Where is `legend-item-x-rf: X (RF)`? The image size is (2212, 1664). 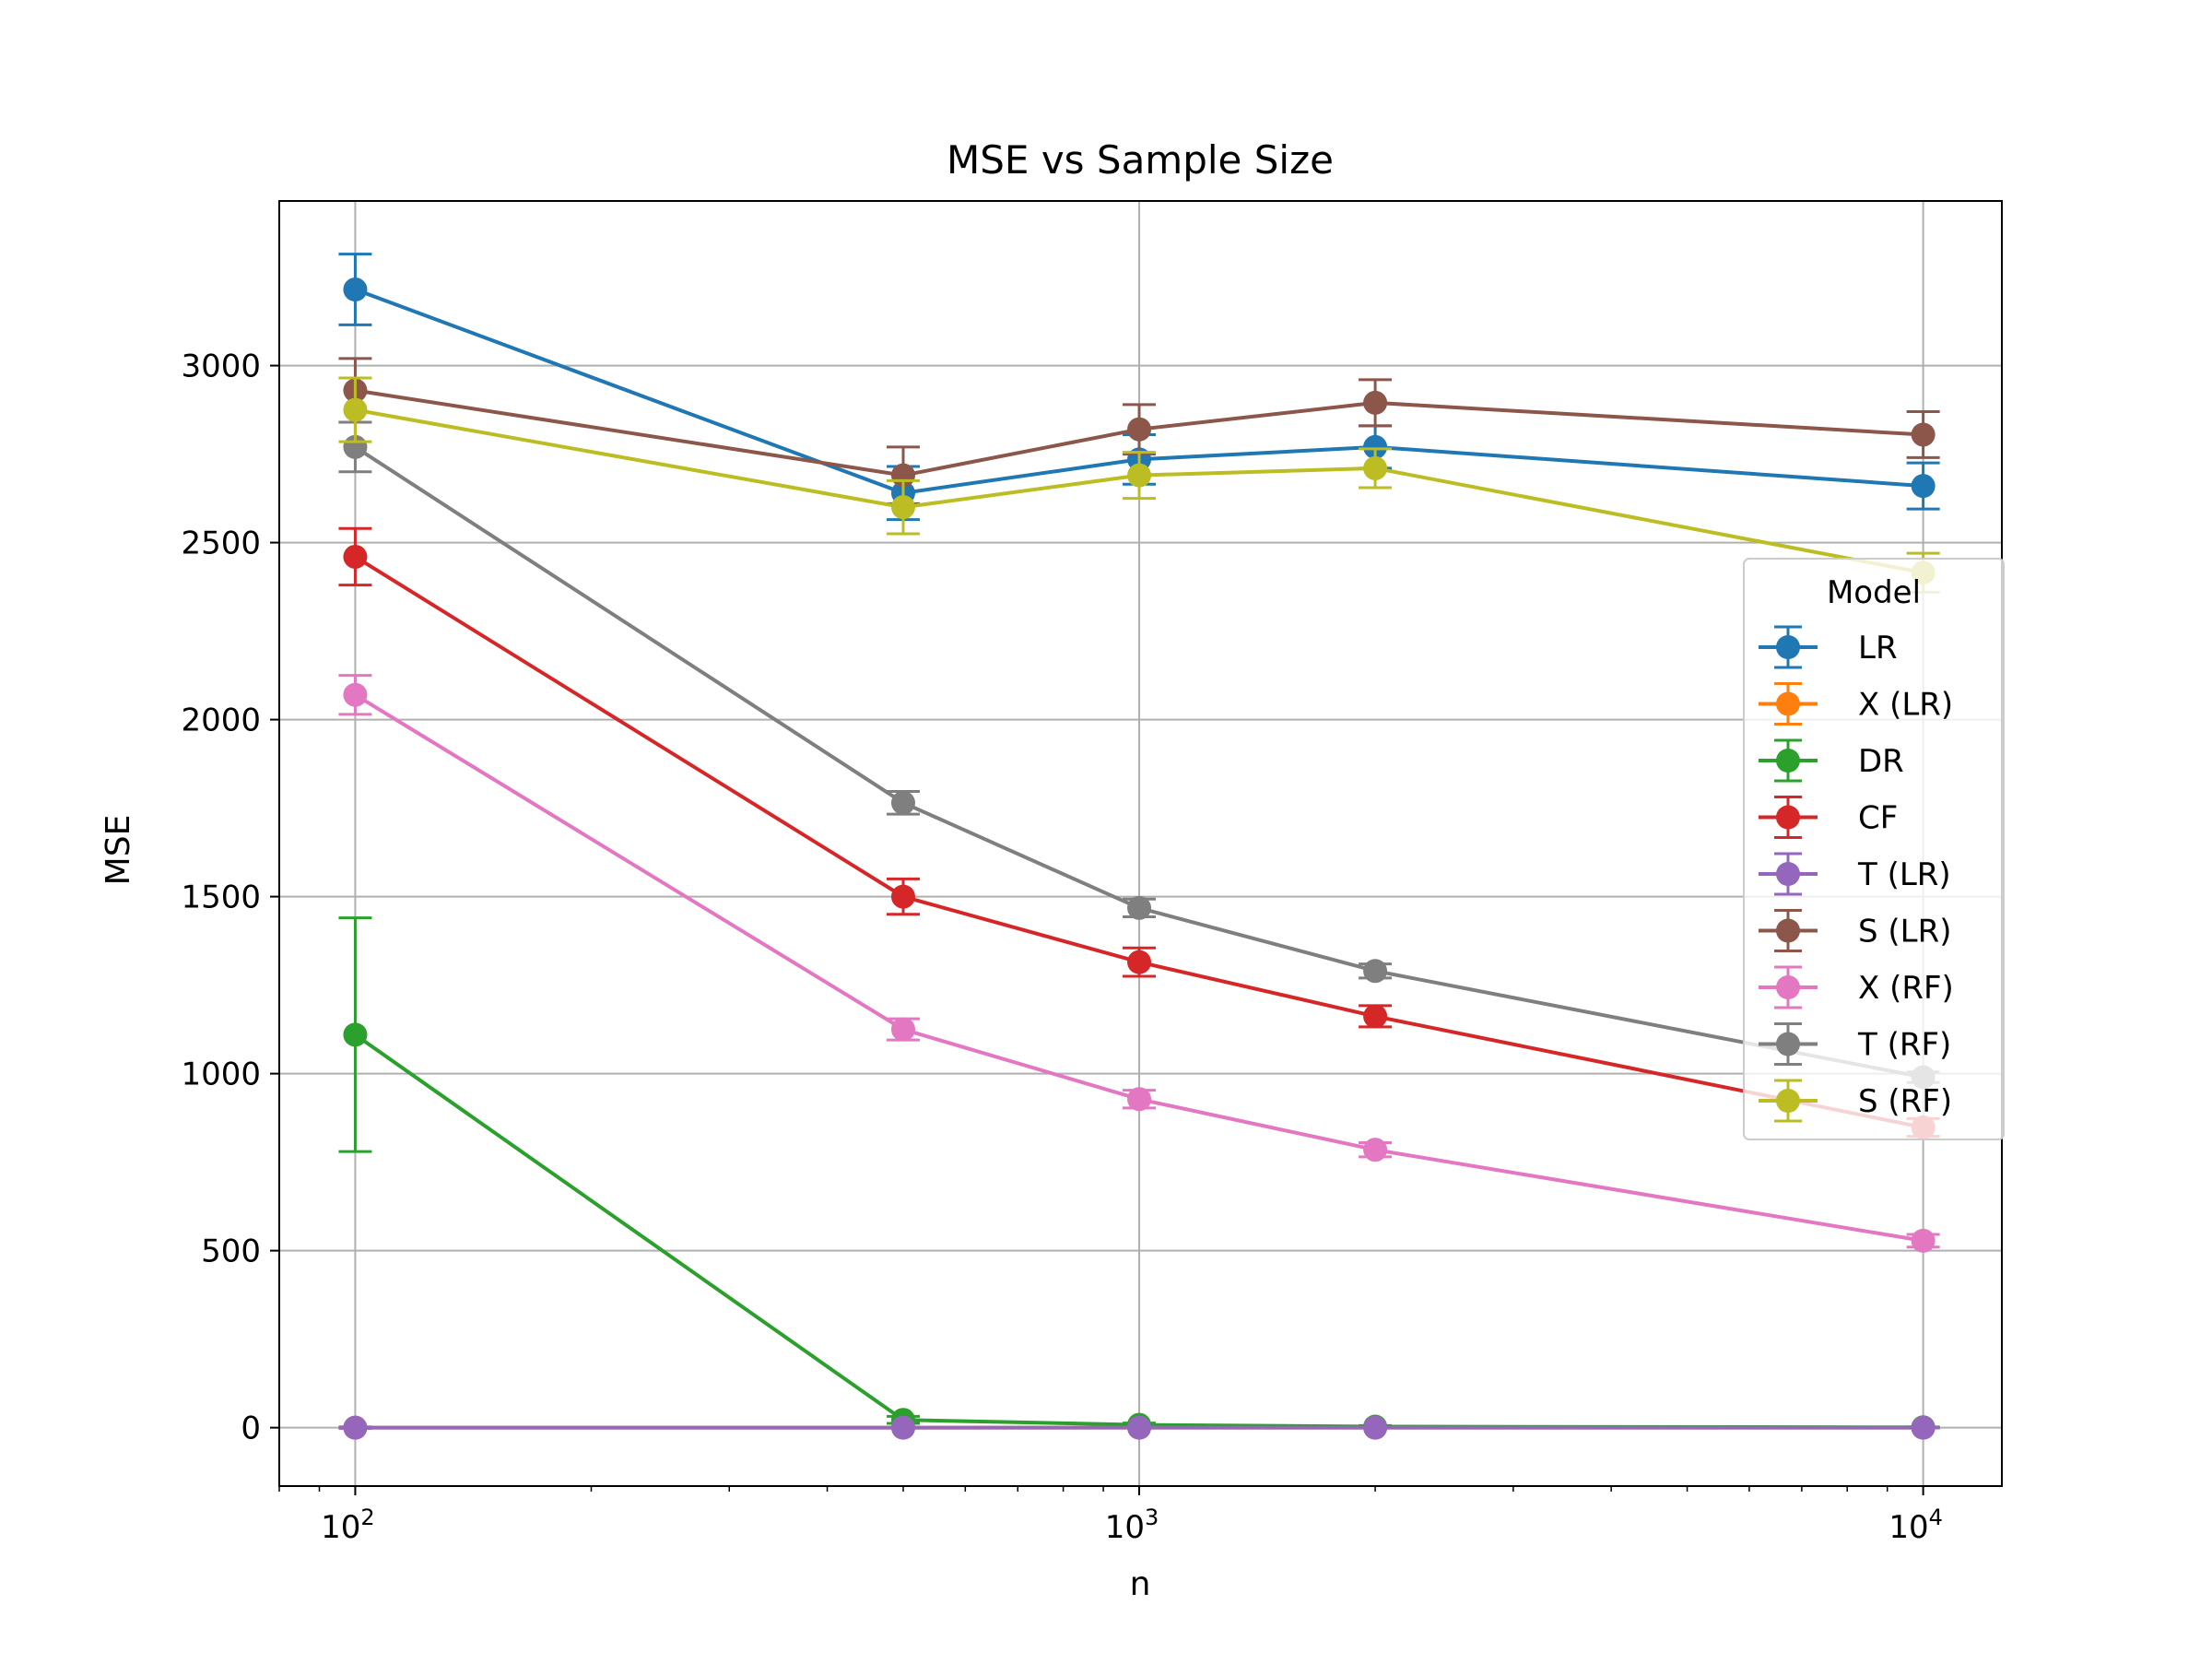
legend-item-x-rf: X (RF) is located at coordinates (1856, 987).